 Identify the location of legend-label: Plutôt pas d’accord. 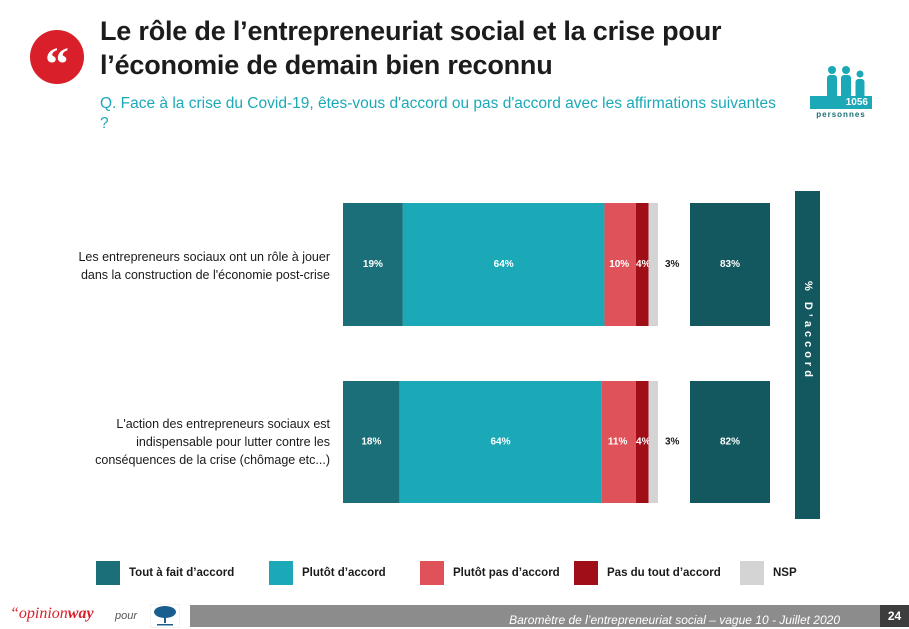
(506, 573).